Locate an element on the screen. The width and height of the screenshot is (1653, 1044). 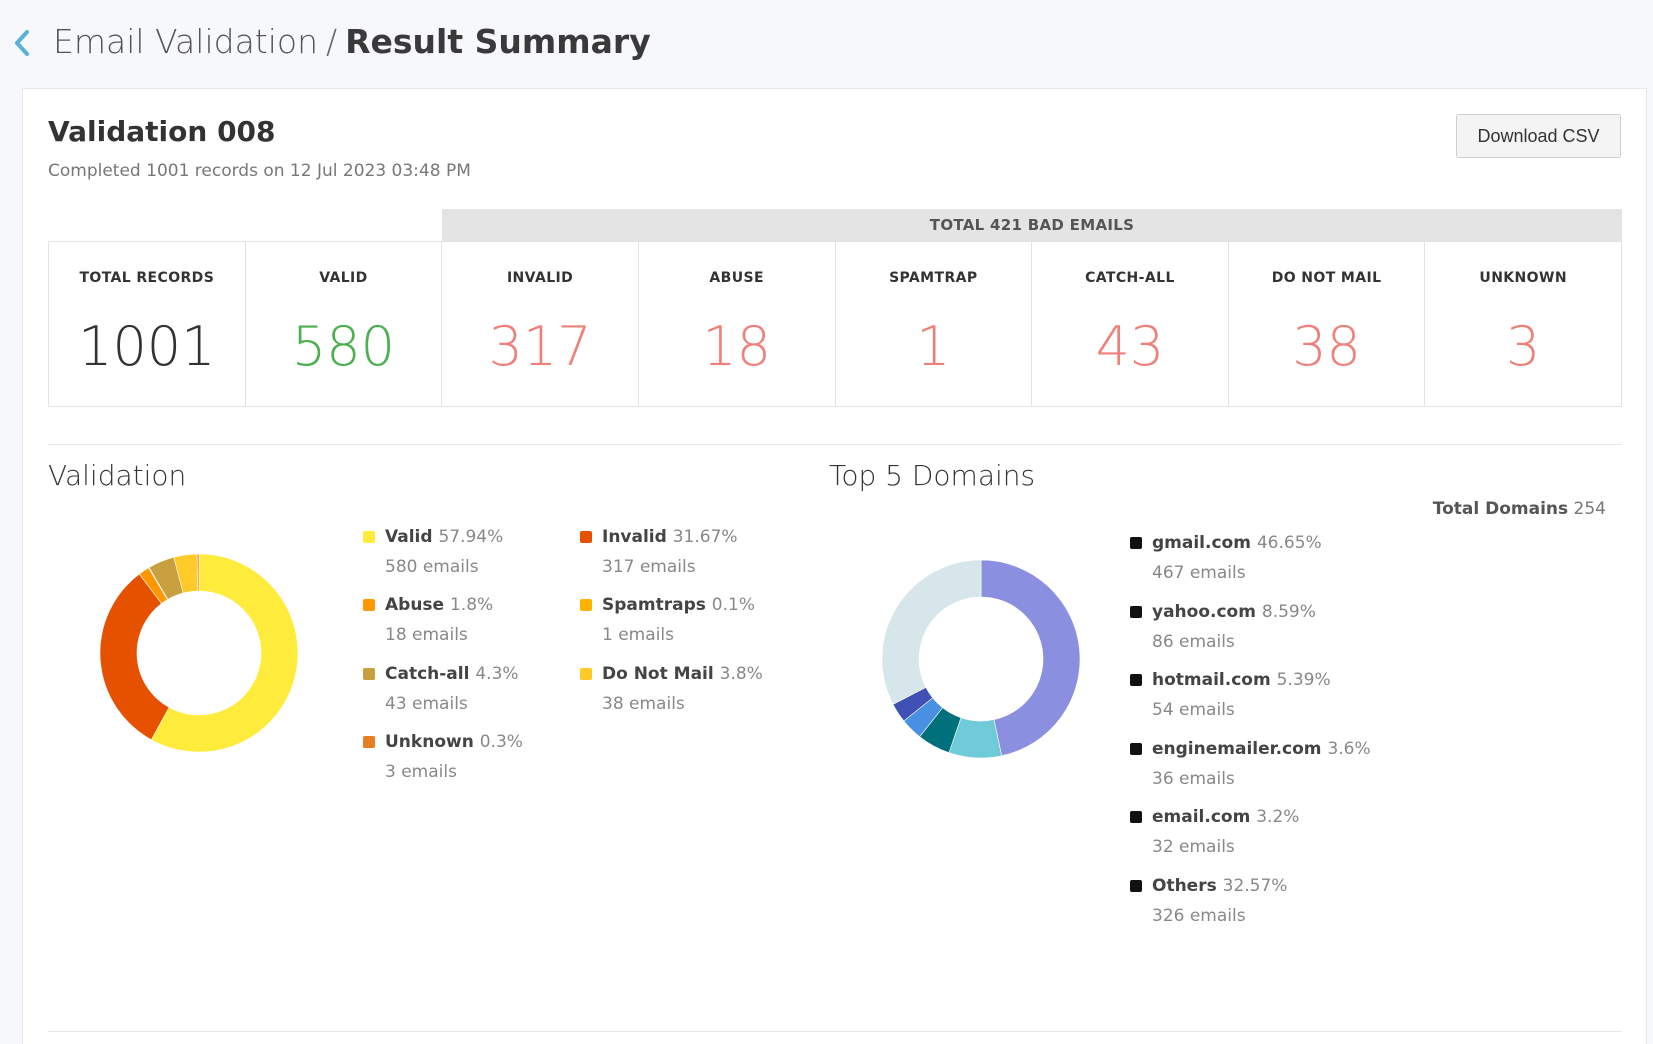
legend-percent: 46.65% is located at coordinates (1289, 543).